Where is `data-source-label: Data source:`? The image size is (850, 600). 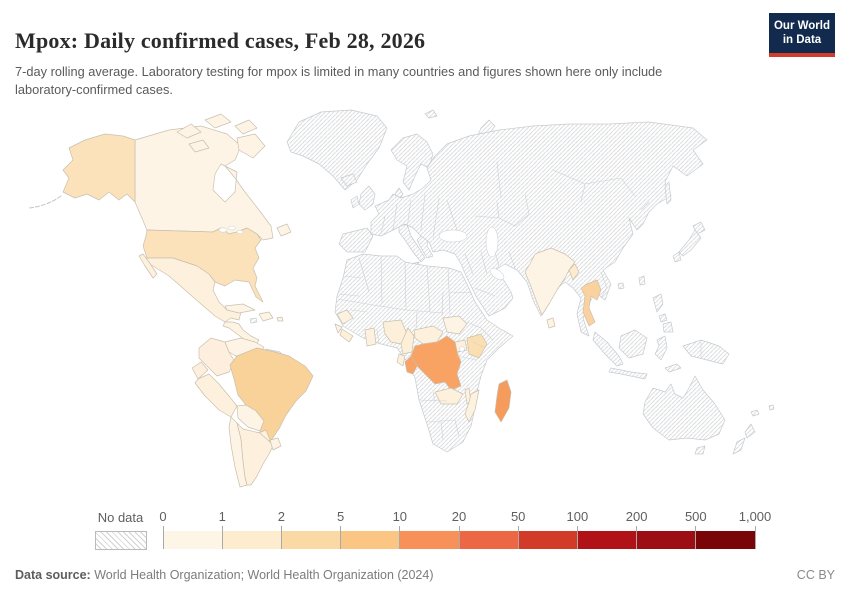 data-source-label: Data source: is located at coordinates (53, 575).